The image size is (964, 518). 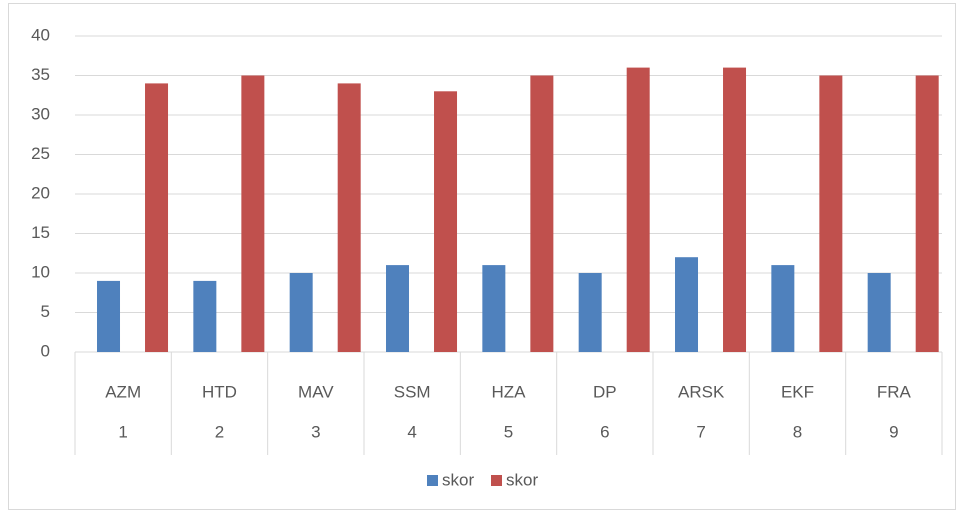 What do you see at coordinates (40, 74) in the screenshot?
I see `y-tick-label: 35` at bounding box center [40, 74].